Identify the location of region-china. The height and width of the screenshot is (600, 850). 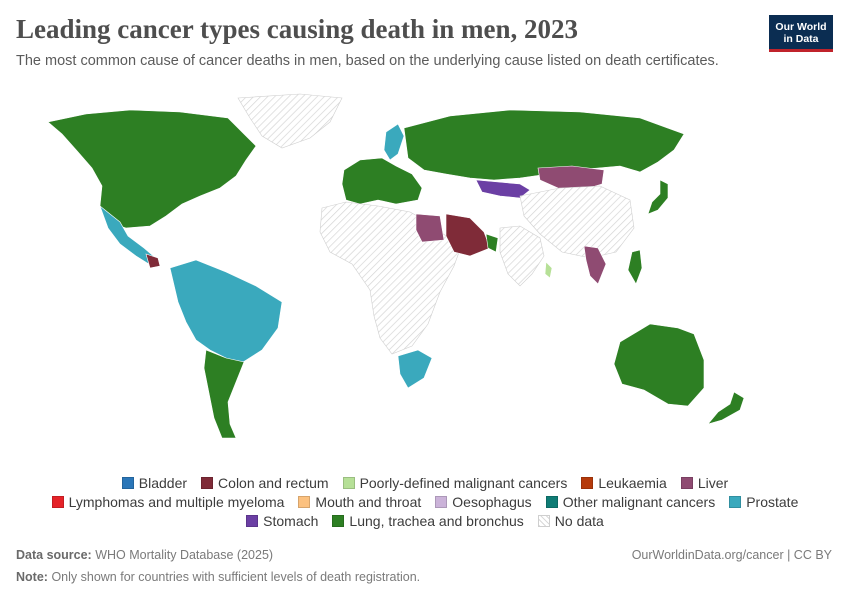
(577, 222).